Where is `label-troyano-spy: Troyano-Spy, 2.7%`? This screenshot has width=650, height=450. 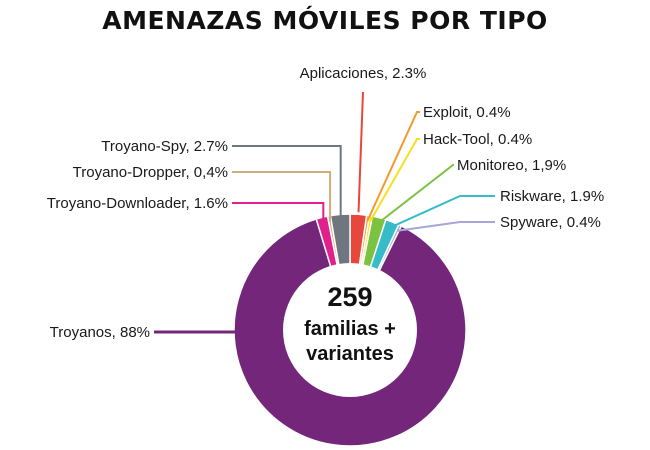 label-troyano-spy: Troyano-Spy, 2.7% is located at coordinates (164, 146).